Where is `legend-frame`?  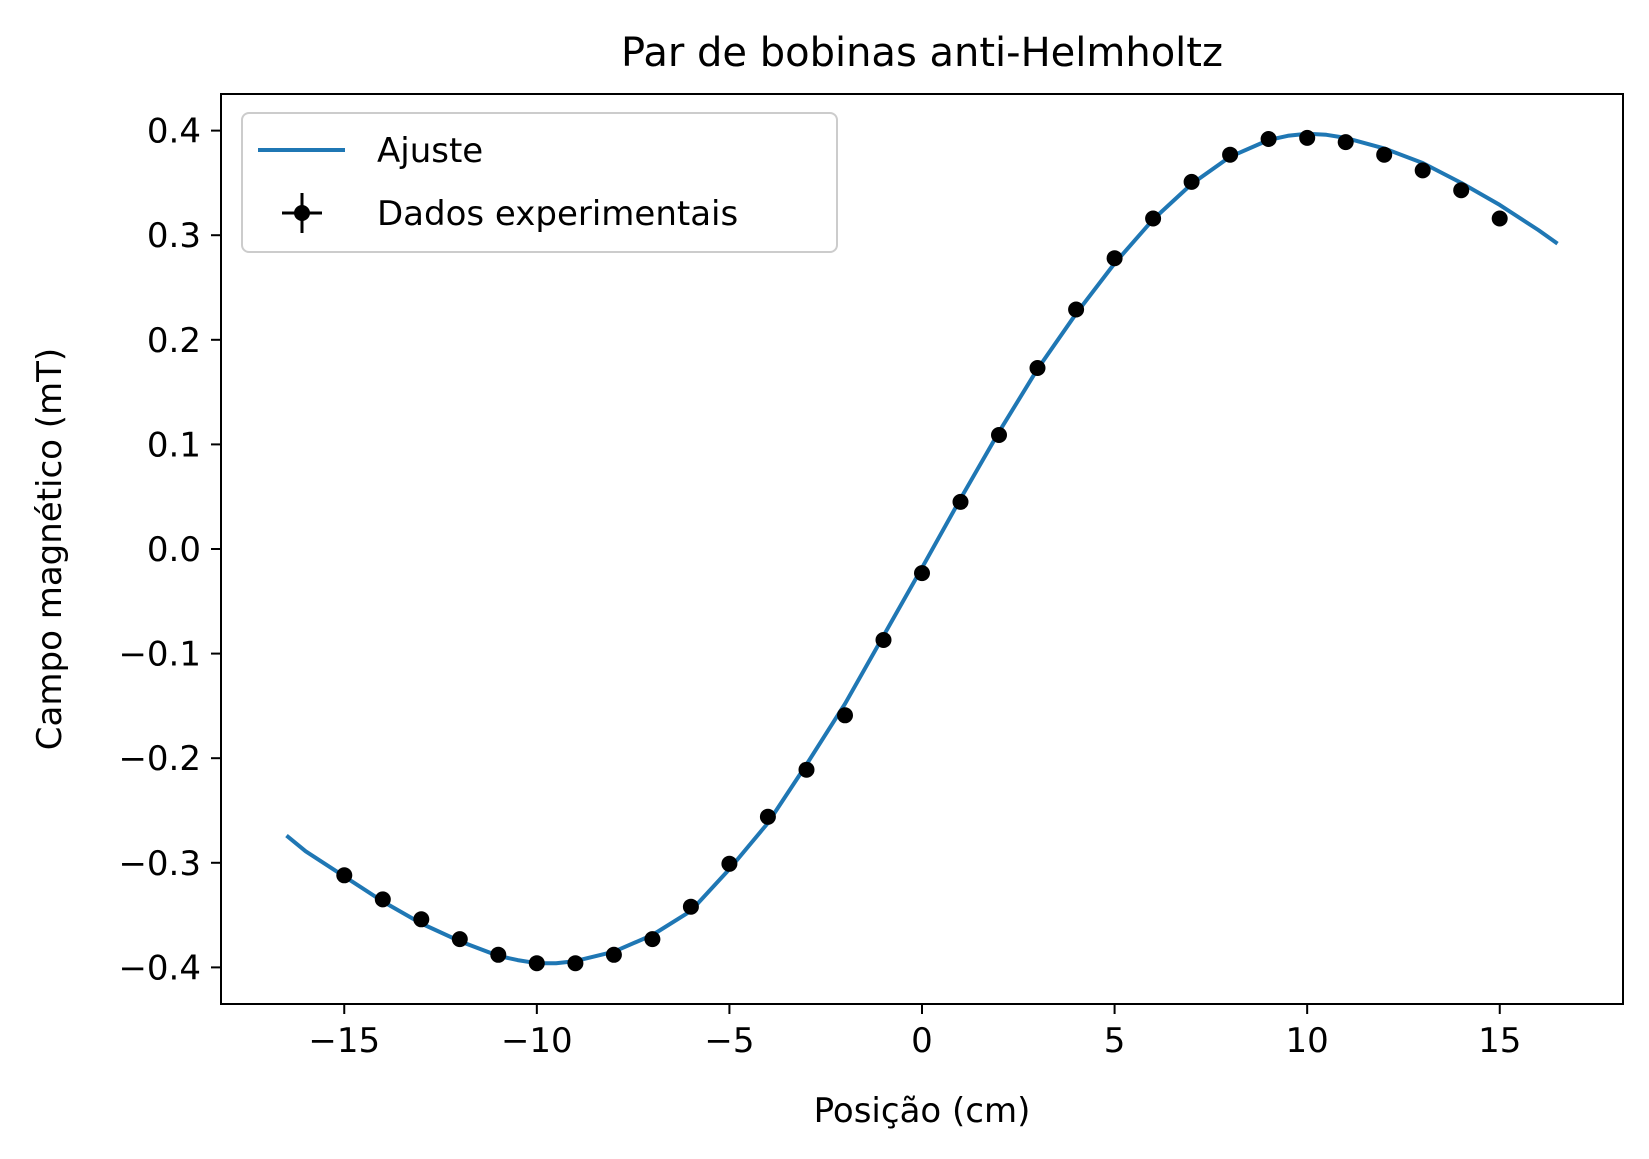 legend-frame is located at coordinates (539, 182).